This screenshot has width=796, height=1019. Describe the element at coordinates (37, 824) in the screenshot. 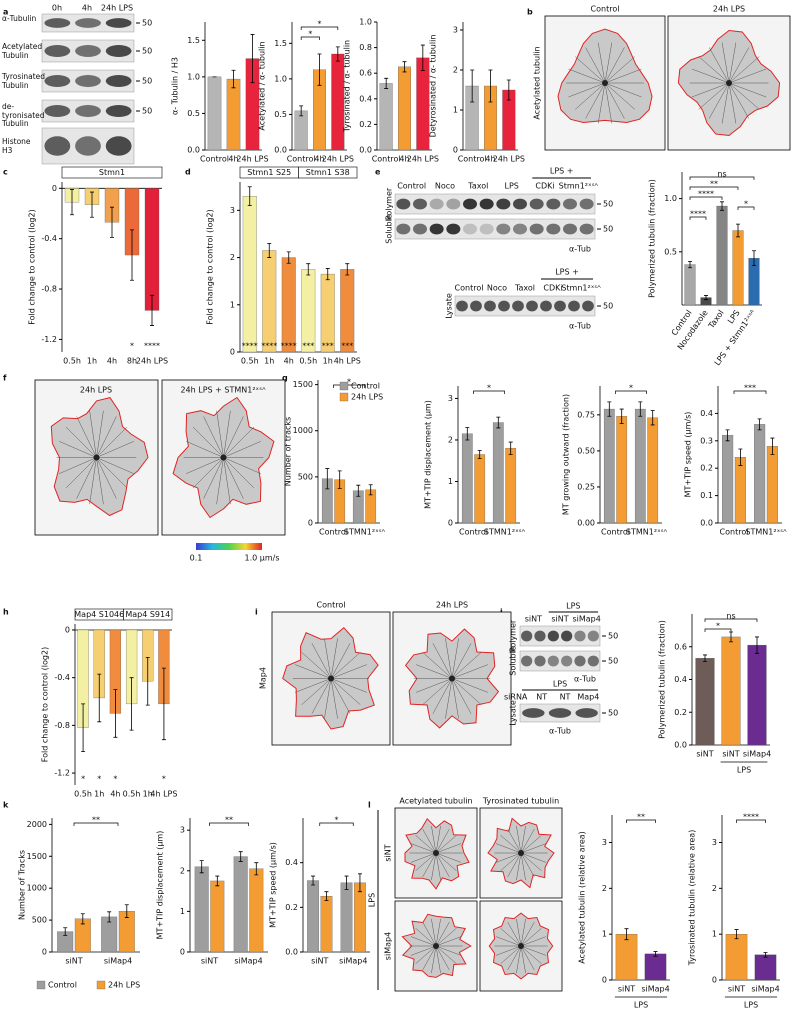

I see `y-tick-label: 2000` at that location.